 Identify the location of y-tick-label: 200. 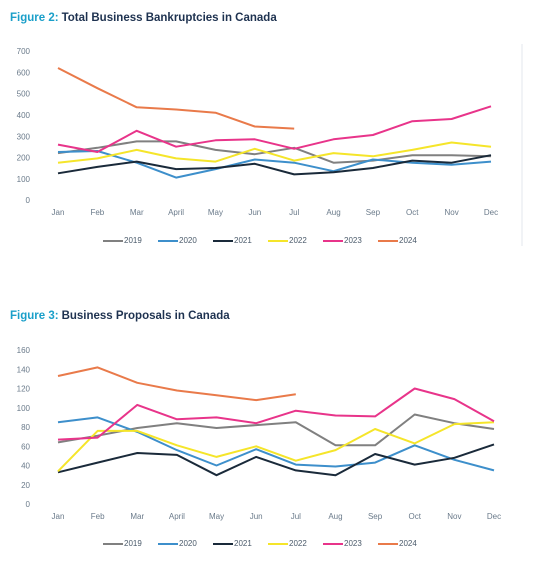
(24, 158).